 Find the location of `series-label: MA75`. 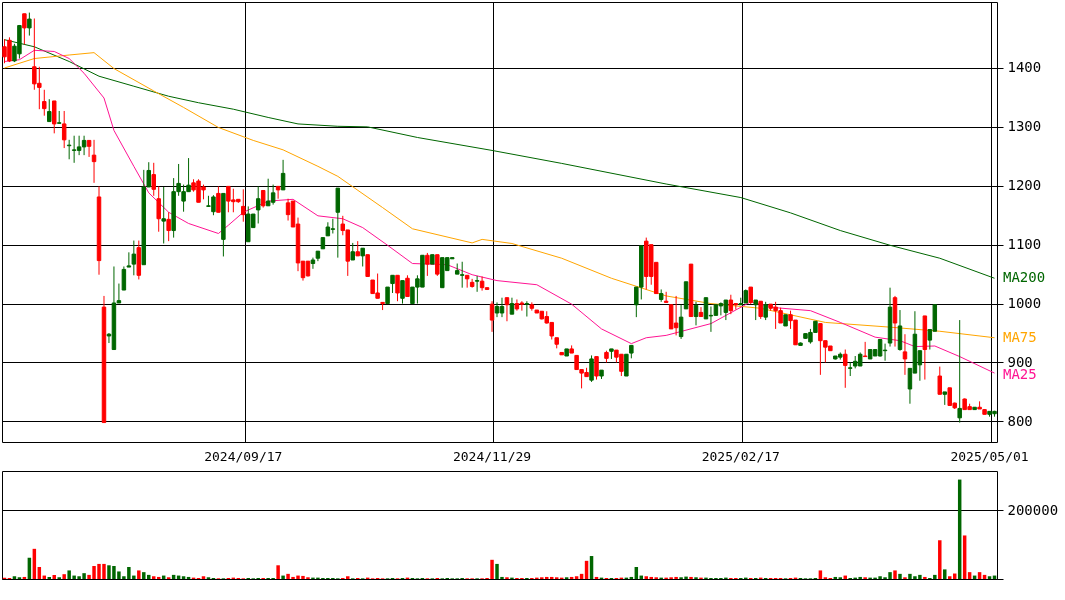

series-label: MA75 is located at coordinates (1020, 336).